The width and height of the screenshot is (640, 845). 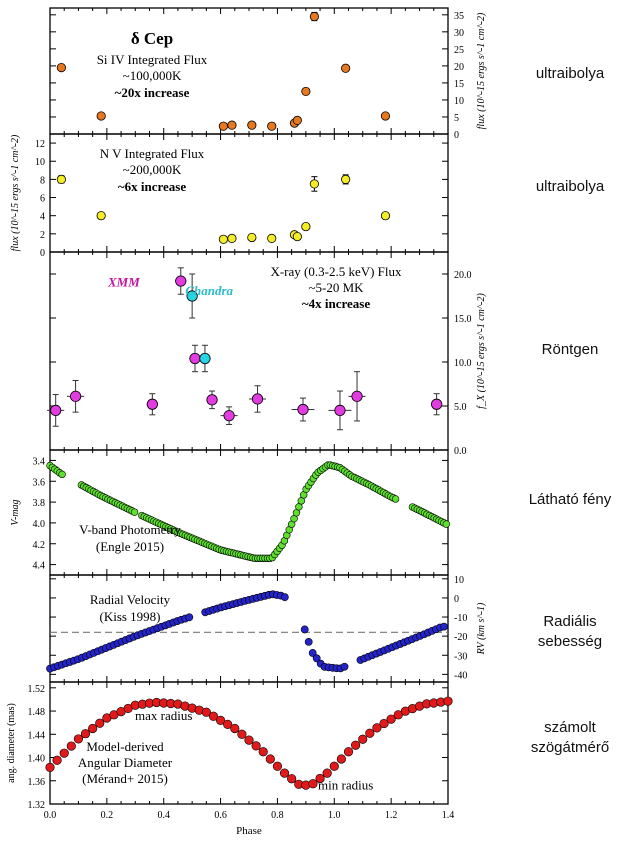 I want to click on series-label: Chandra, so click(x=209, y=290).